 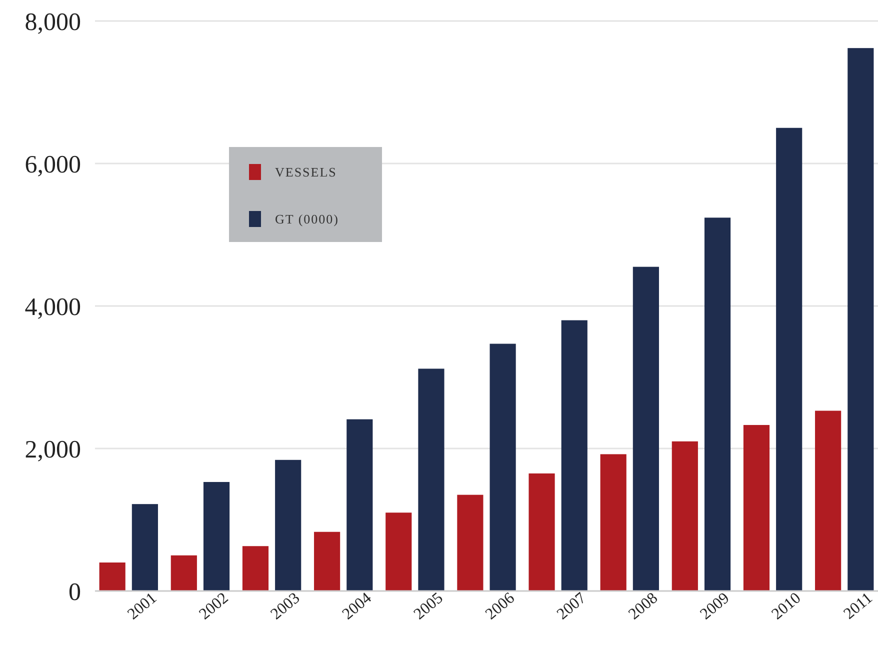 I want to click on legend-label: GT (0000), so click(x=307, y=219).